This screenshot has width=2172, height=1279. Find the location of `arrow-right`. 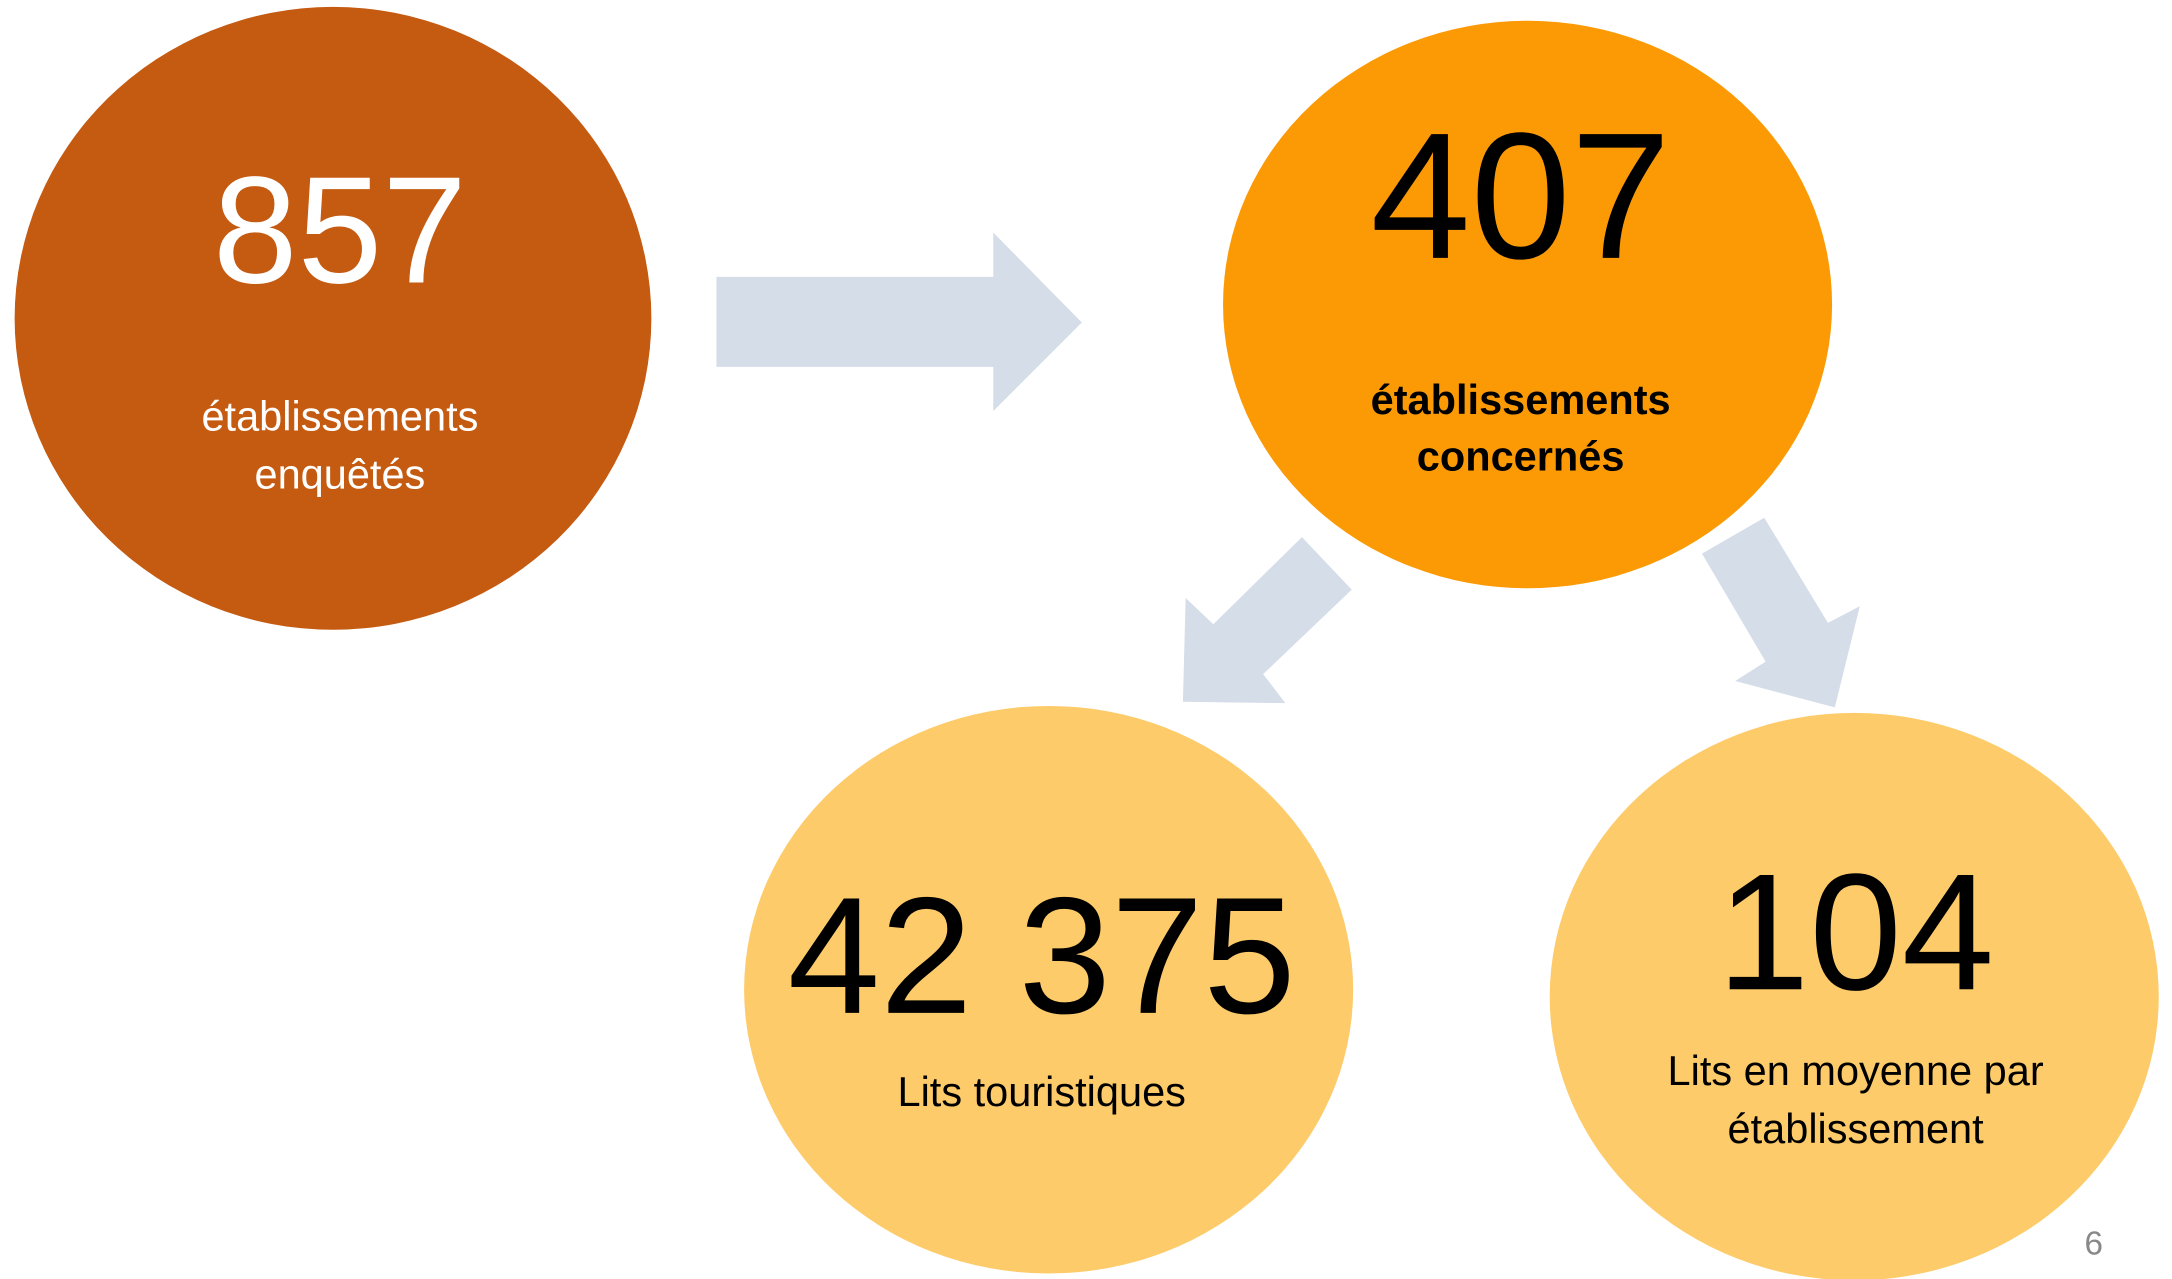

arrow-right is located at coordinates (899, 322).